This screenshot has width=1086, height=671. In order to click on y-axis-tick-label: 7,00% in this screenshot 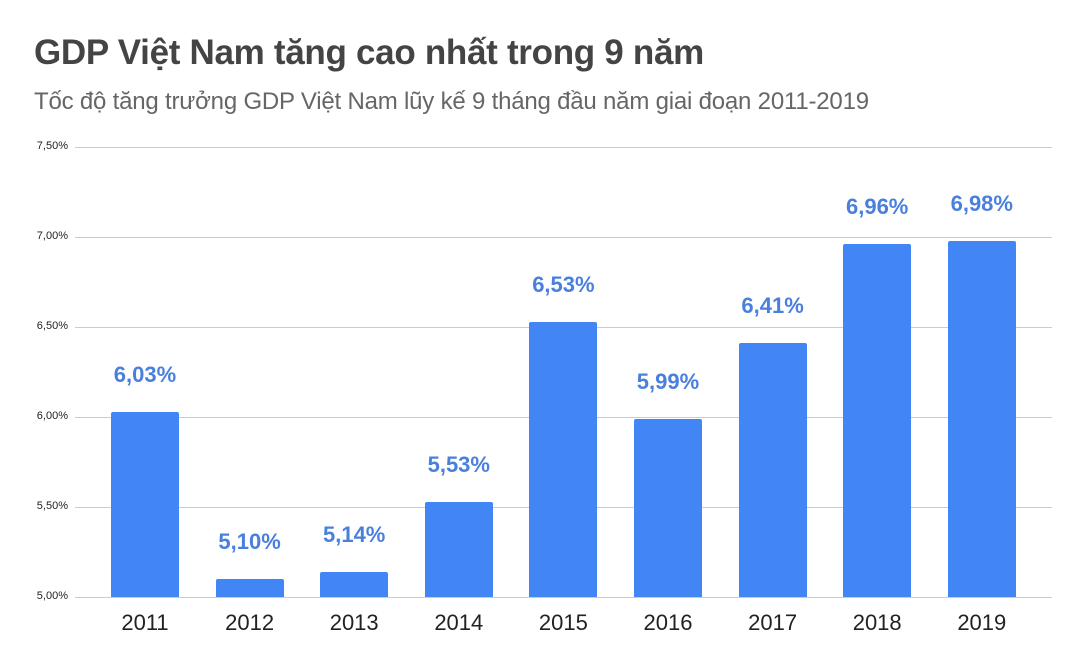, I will do `click(52, 236)`.